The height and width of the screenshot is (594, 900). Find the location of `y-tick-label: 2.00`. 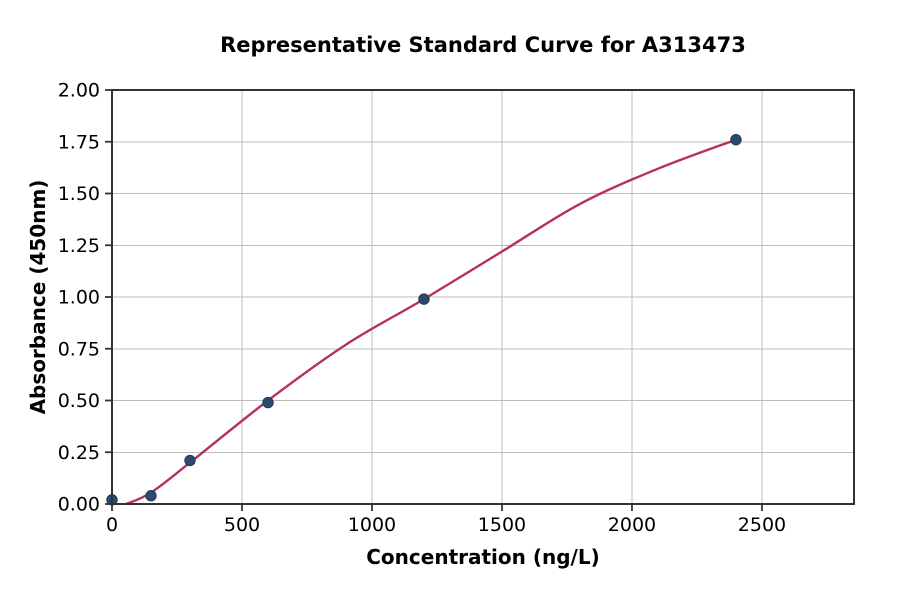

y-tick-label: 2.00 is located at coordinates (79, 91).